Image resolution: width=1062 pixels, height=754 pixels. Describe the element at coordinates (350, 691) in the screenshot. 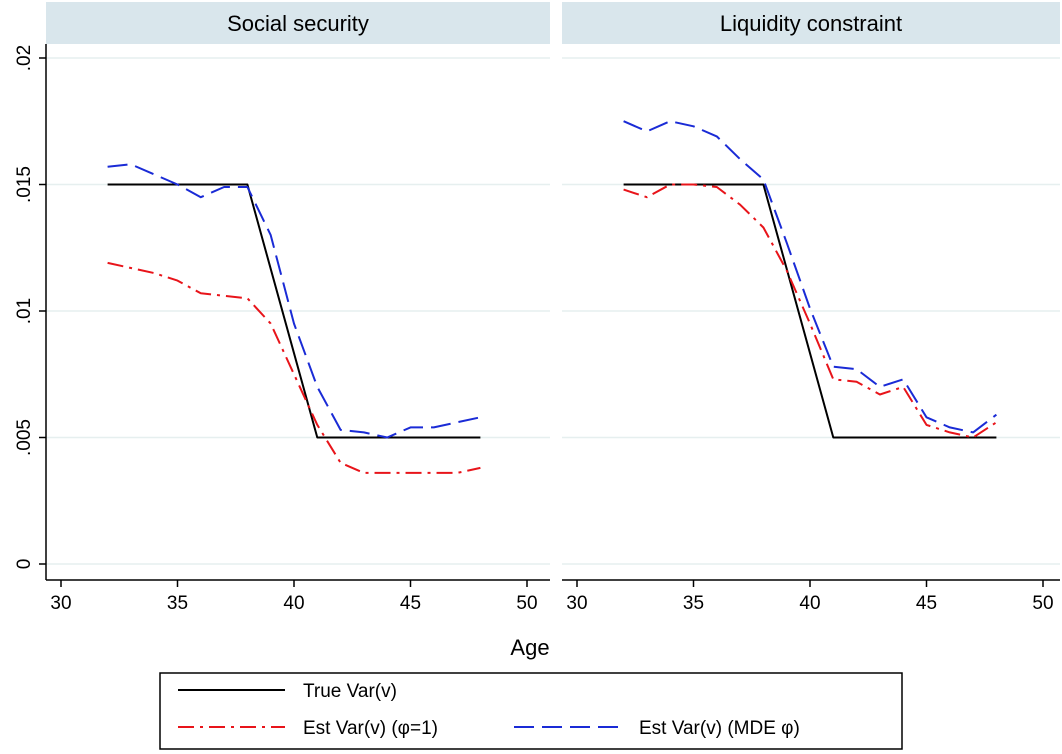

I see `legend-label: True Var(v)` at that location.